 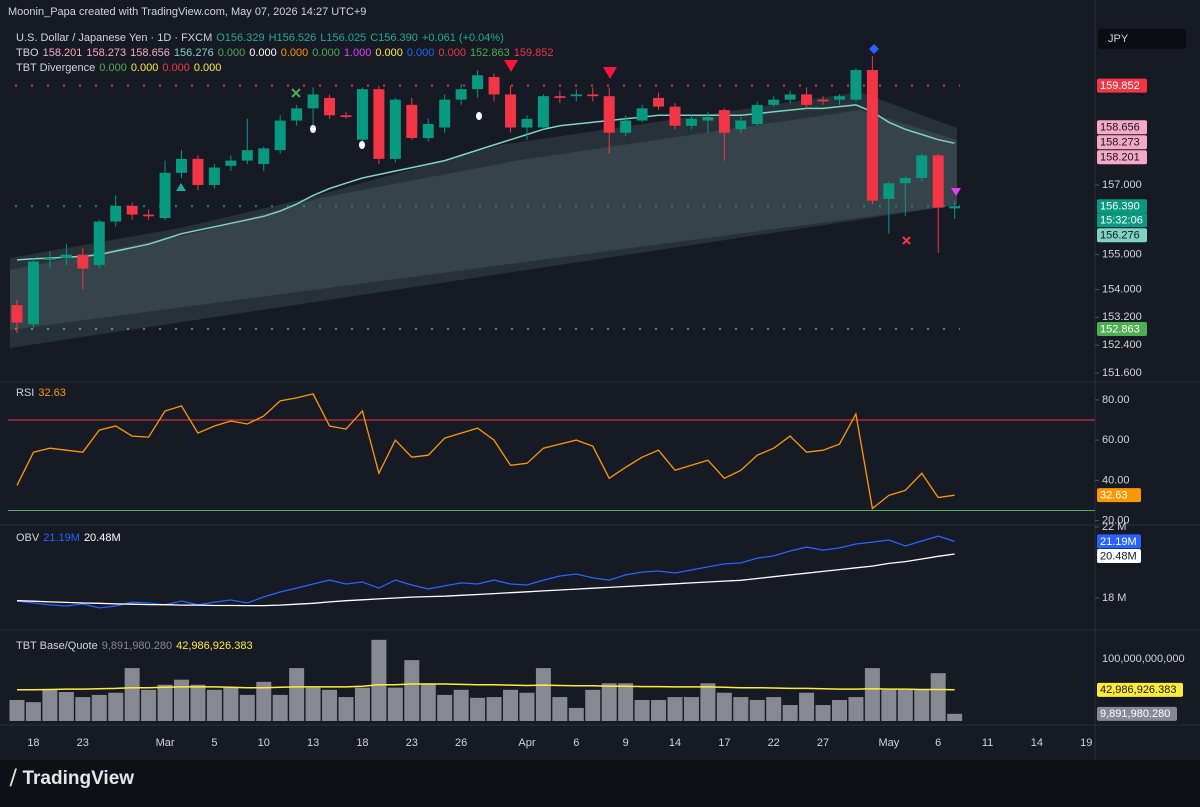 I want to click on logo-text: TradingView, so click(x=78, y=778).